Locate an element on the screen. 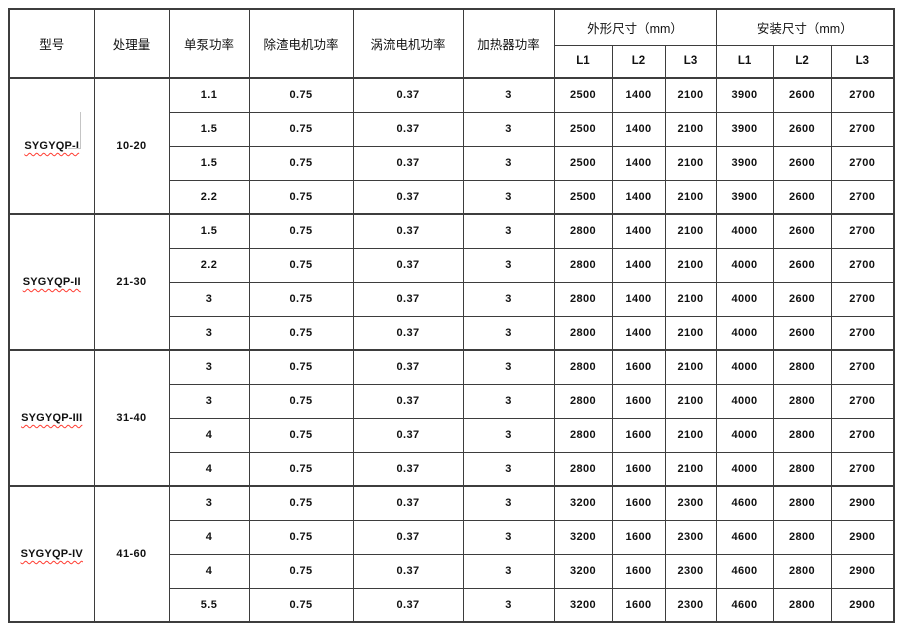 The width and height of the screenshot is (900, 634). capacity-cell: 31-40 is located at coordinates (131, 418).